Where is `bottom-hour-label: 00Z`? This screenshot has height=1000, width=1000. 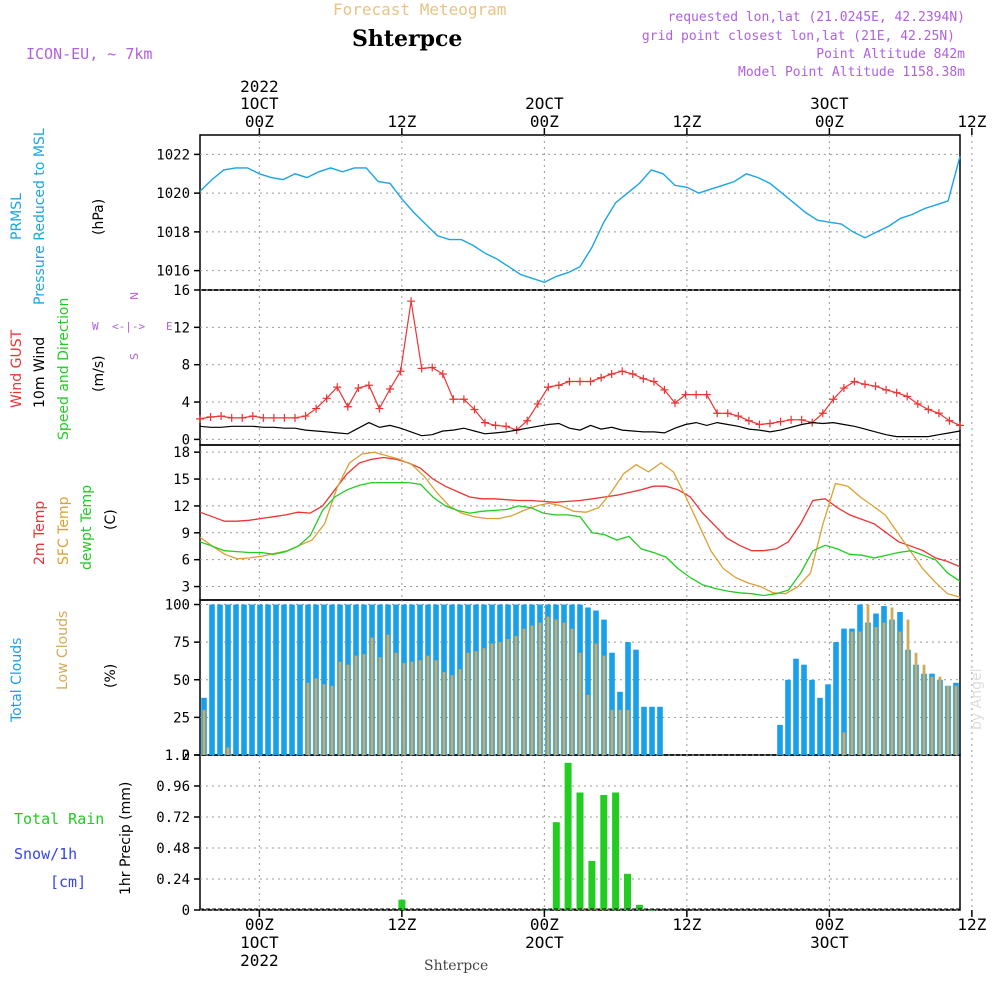 bottom-hour-label: 00Z is located at coordinates (829, 924).